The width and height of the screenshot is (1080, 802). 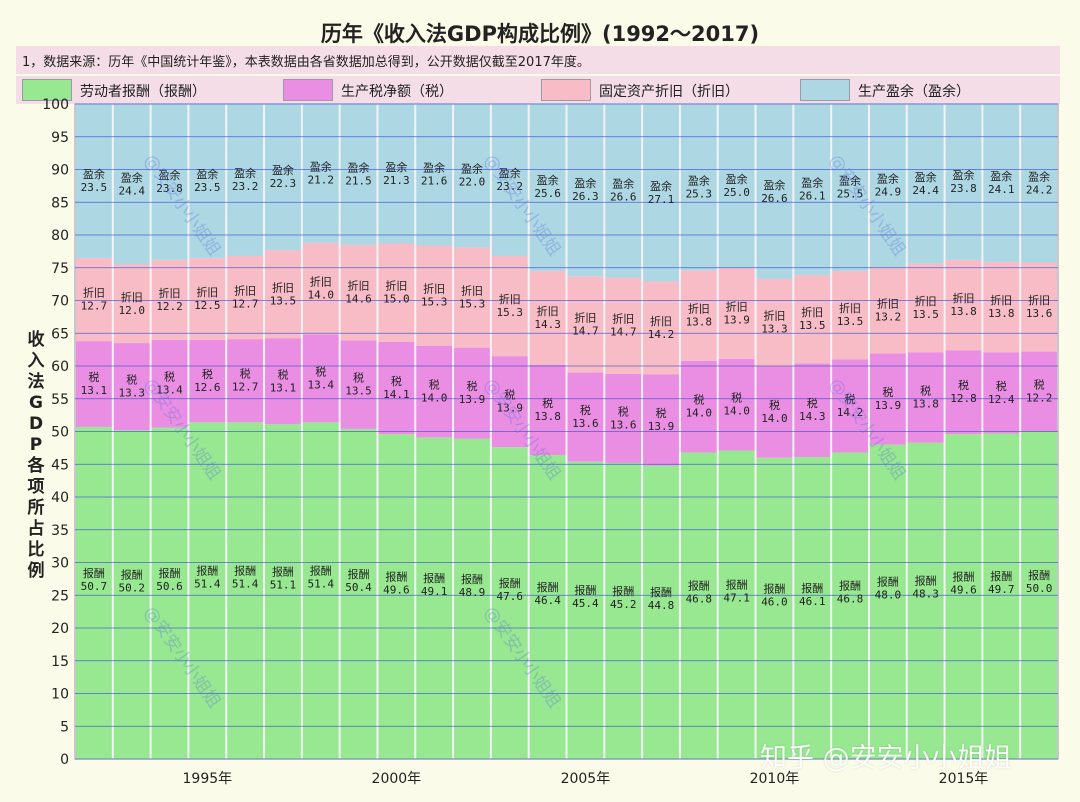 What do you see at coordinates (94, 181) in the screenshot?
I see `bar-surplus-1992` at bounding box center [94, 181].